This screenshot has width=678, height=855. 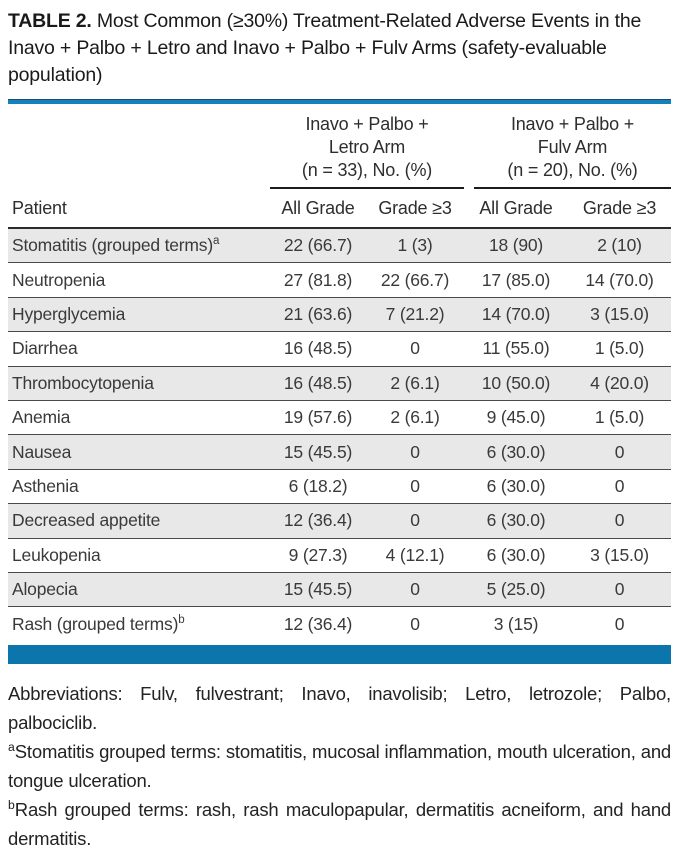 I want to click on table-row: Rash (grouped terms)b 12 (36.4) 0 3 (15) 0, so click(x=339, y=624).